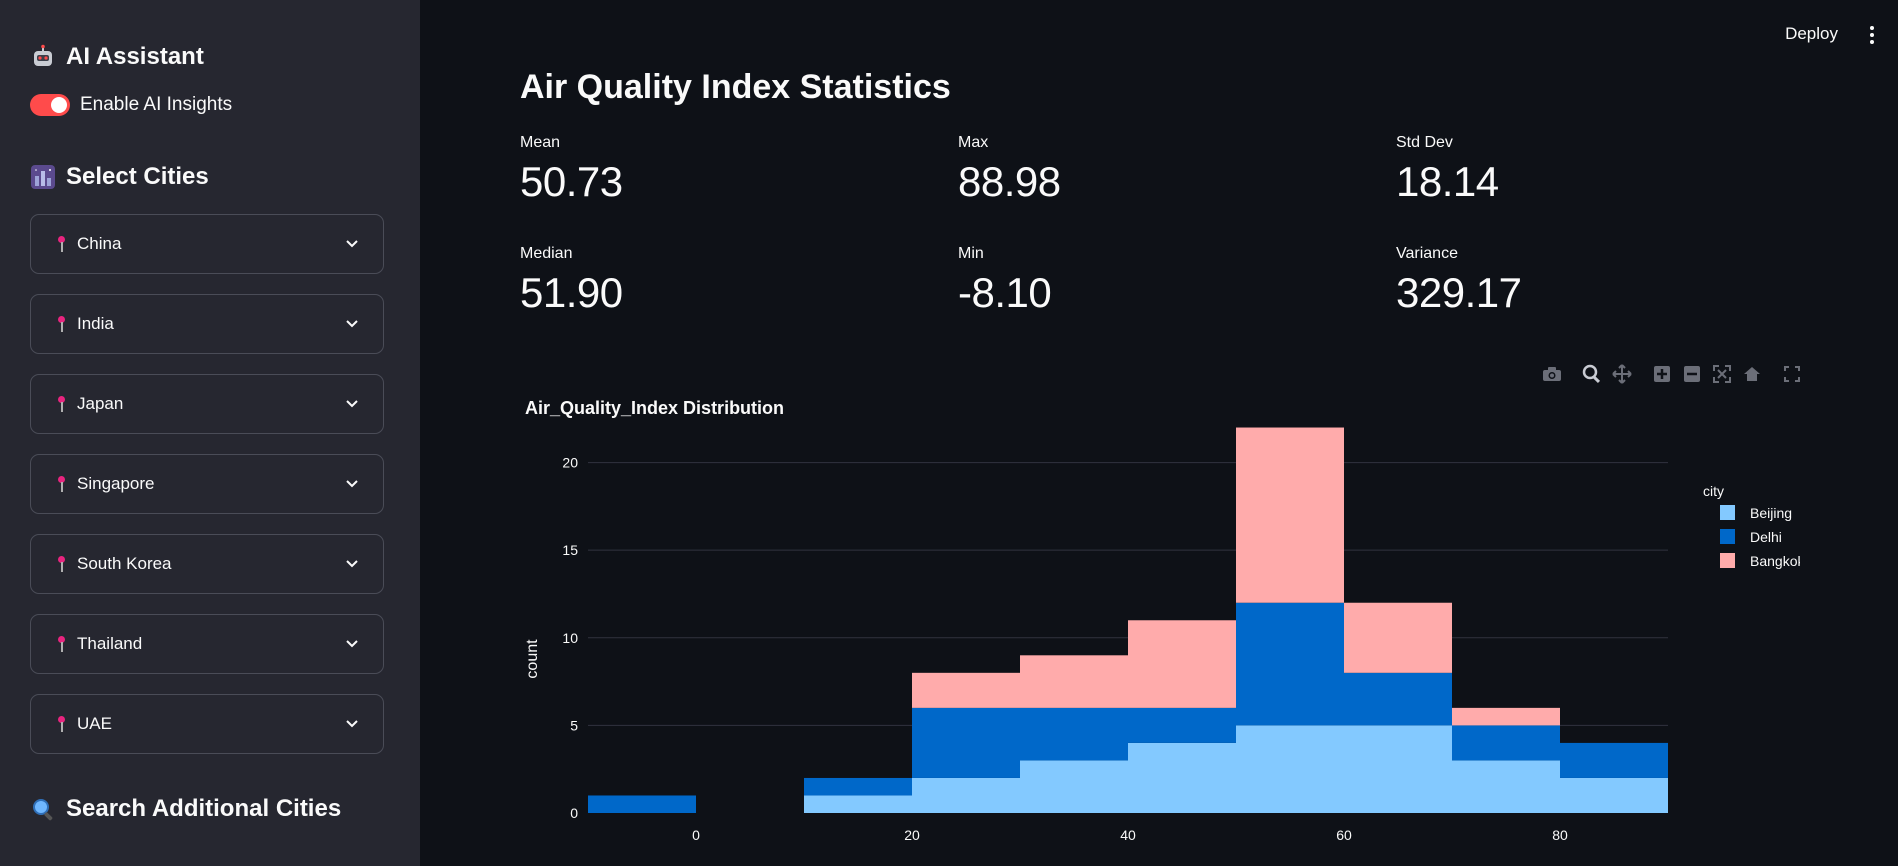  What do you see at coordinates (1792, 374) in the screenshot?
I see `fullscreen-icon` at bounding box center [1792, 374].